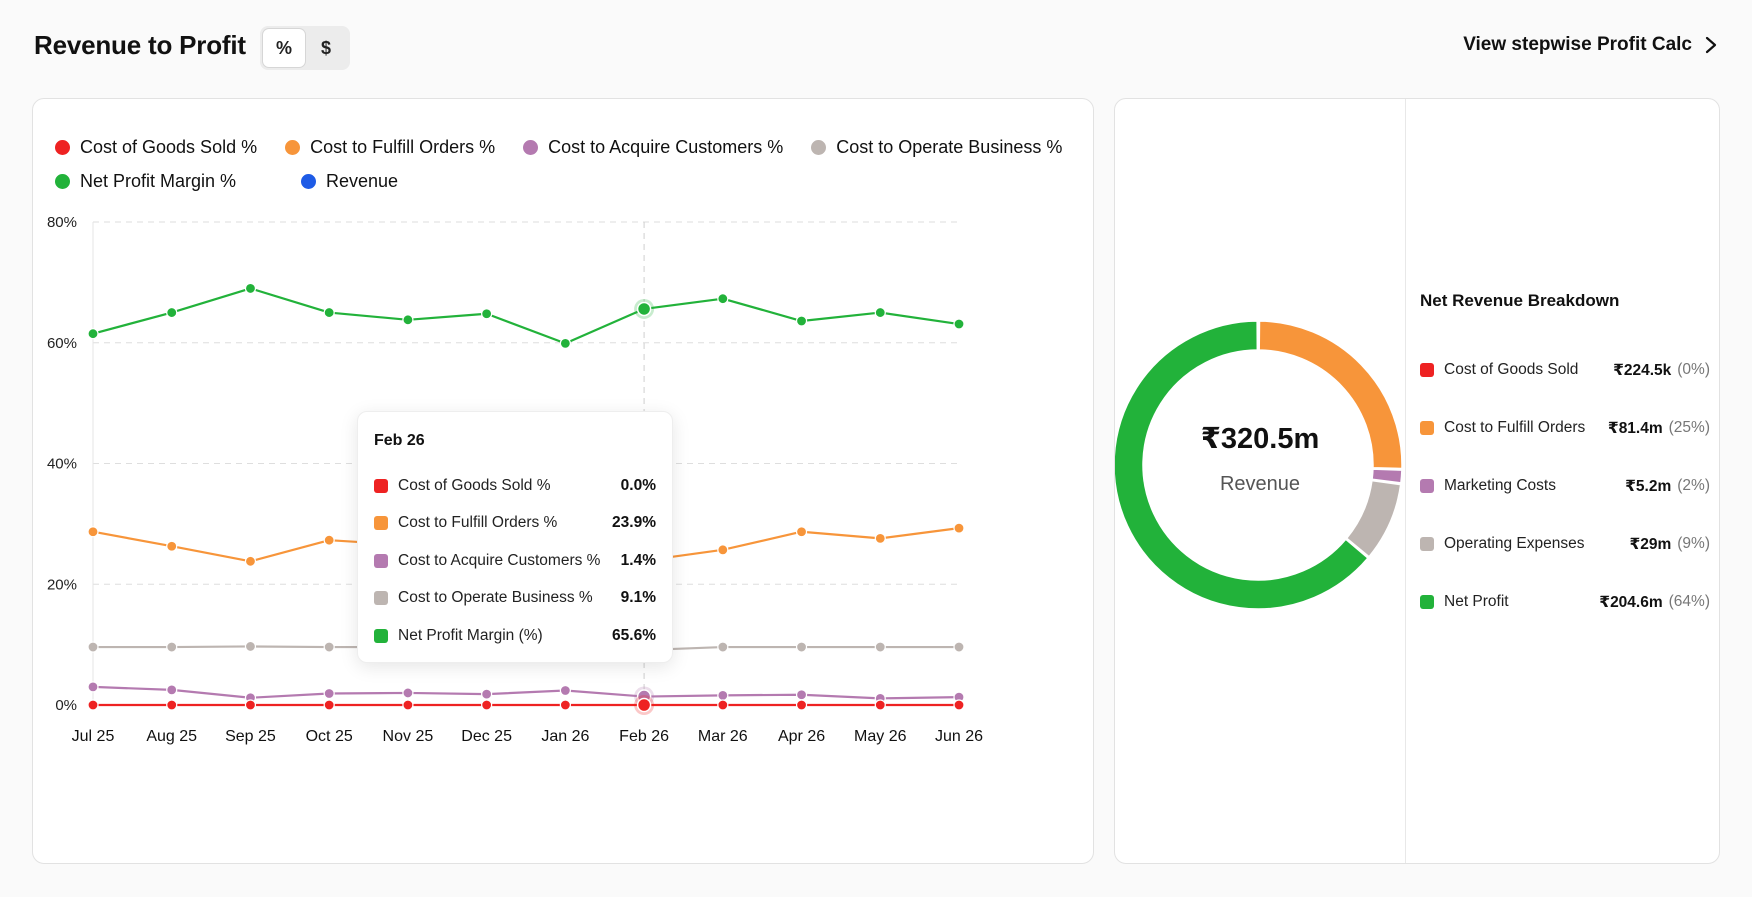  What do you see at coordinates (478, 523) in the screenshot?
I see `tooltip-row-label: Cost to Fulfill Orders %` at bounding box center [478, 523].